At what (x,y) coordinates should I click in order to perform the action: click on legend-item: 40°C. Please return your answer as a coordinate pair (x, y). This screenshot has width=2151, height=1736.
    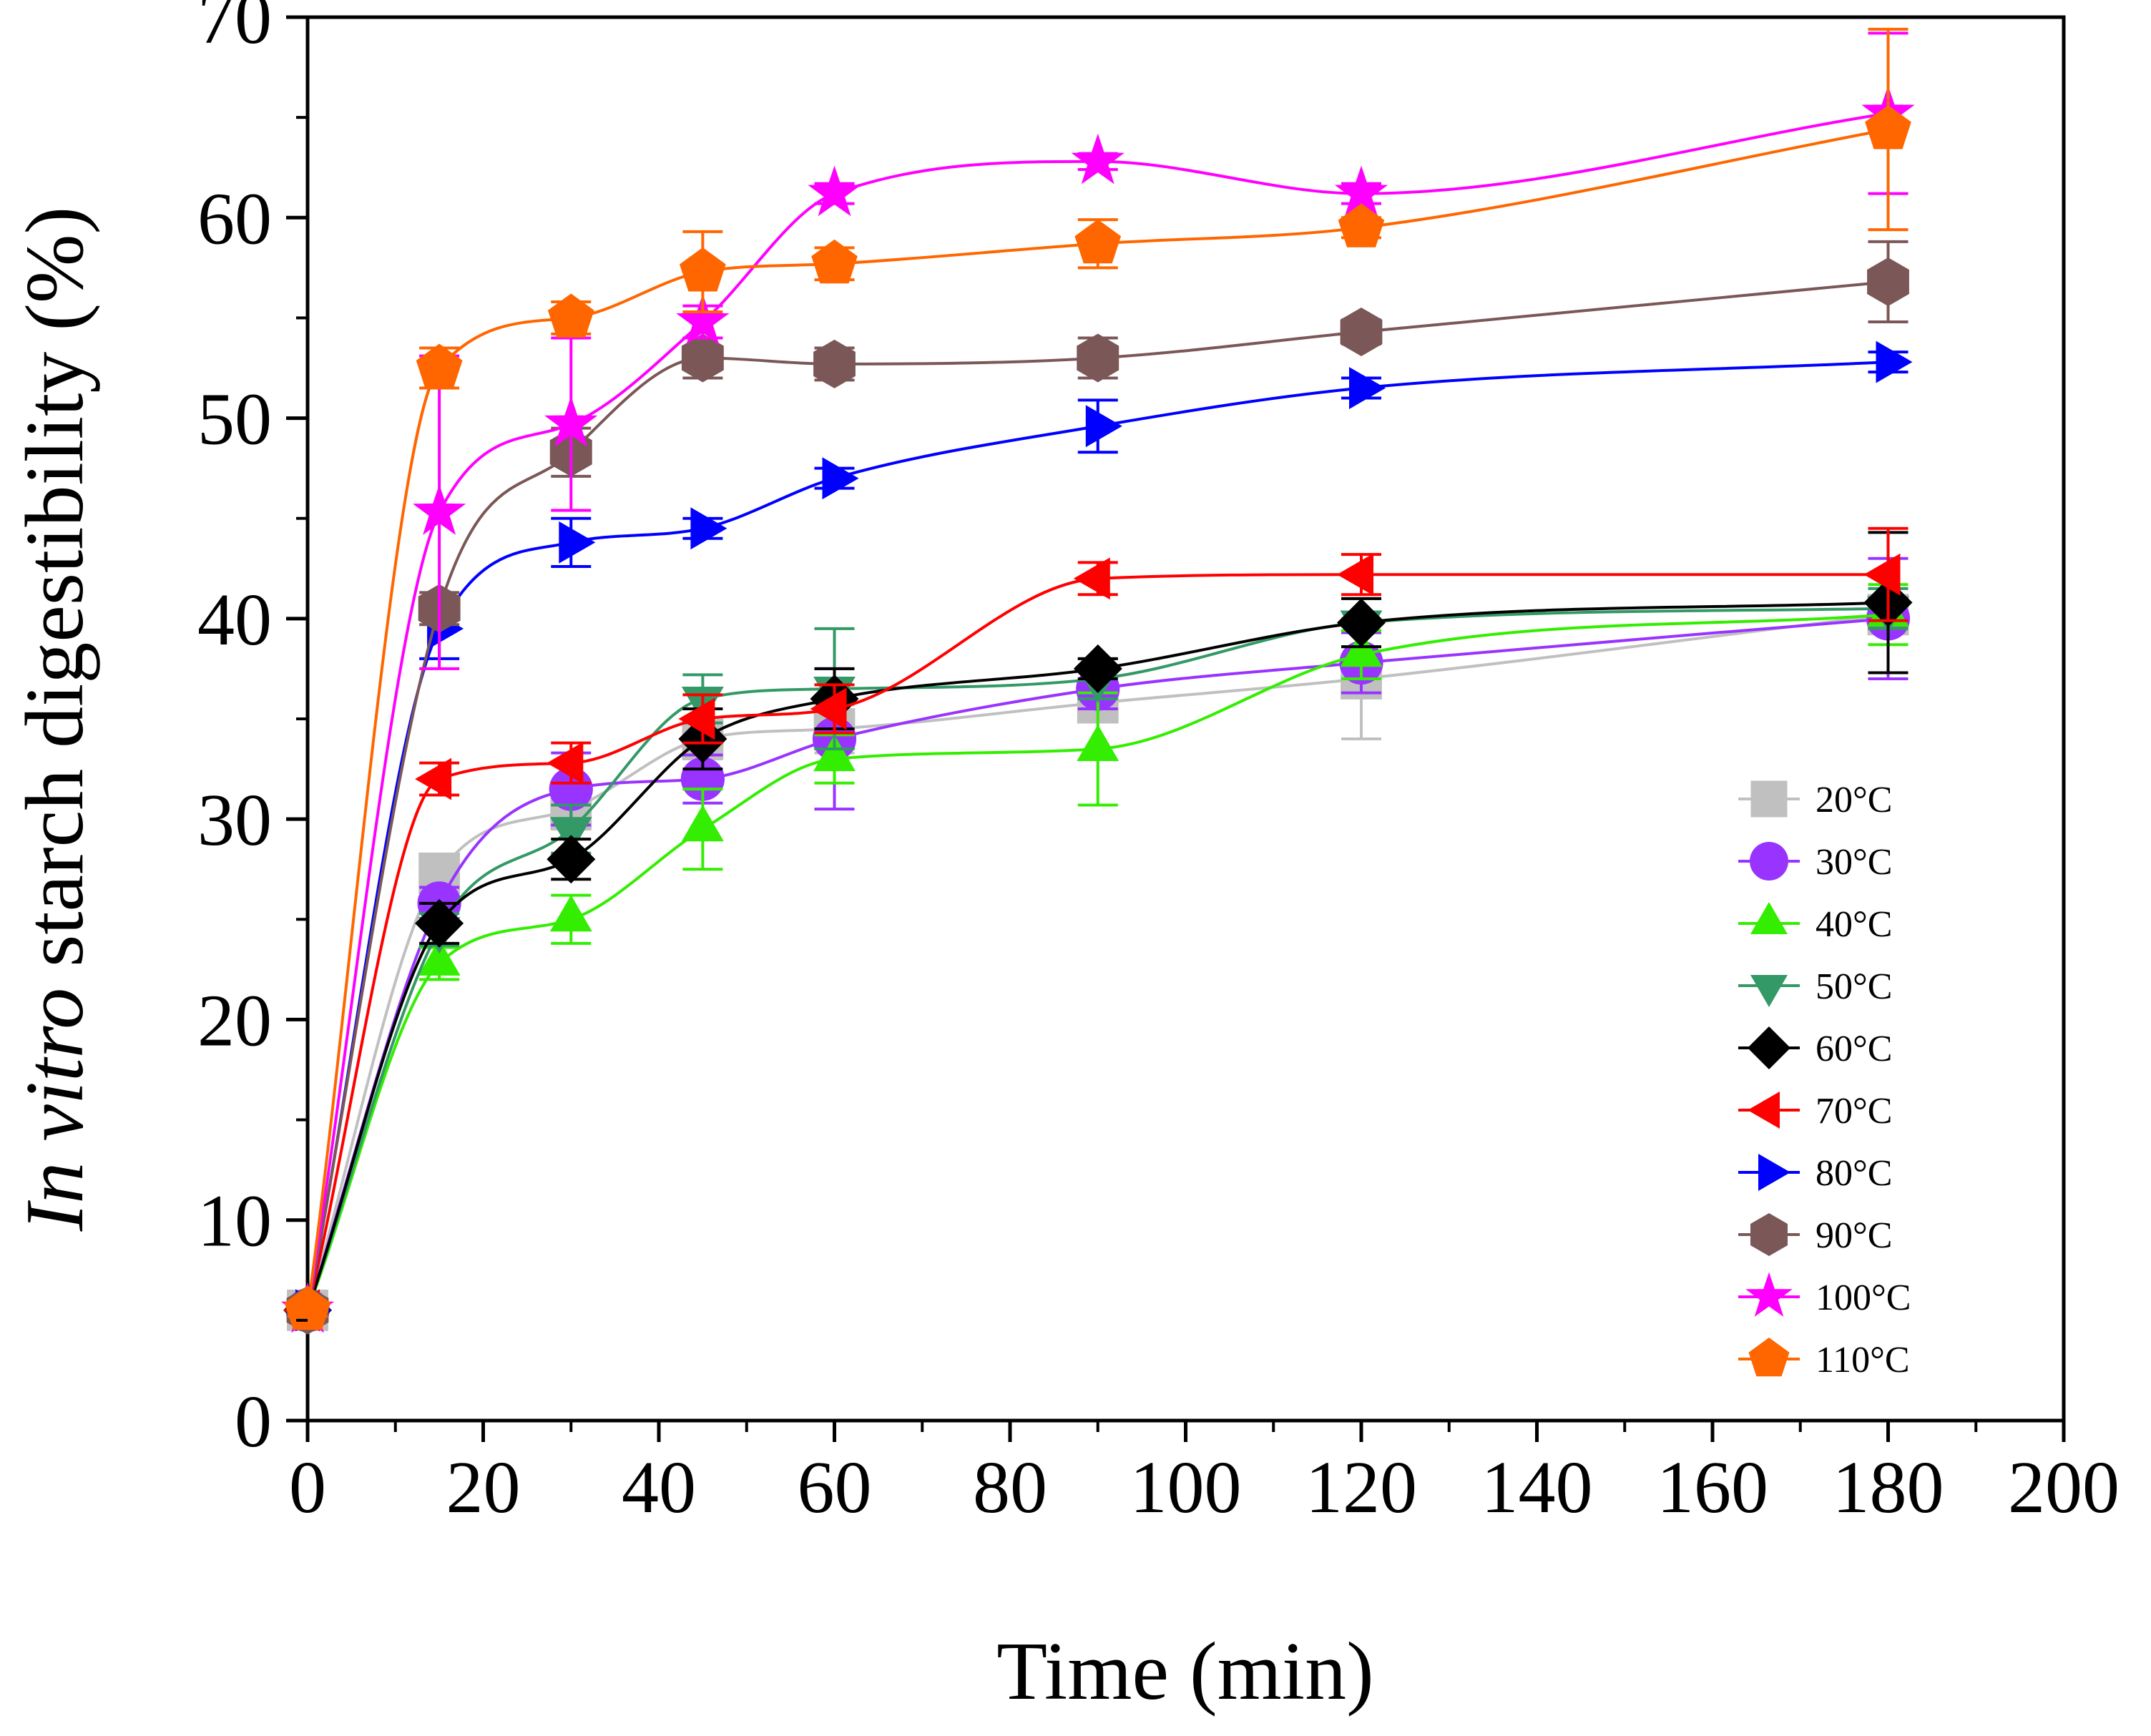
    Looking at the image, I should click on (1815, 923).